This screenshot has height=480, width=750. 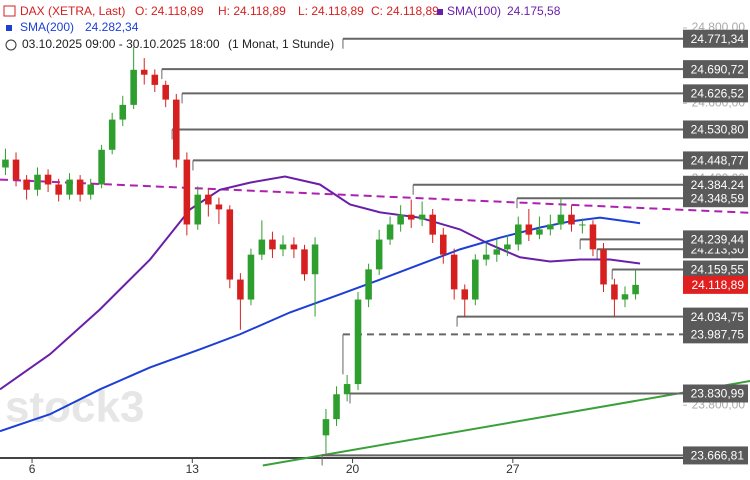 I want to click on quote-high: H: 24.118,89, so click(x=252, y=11).